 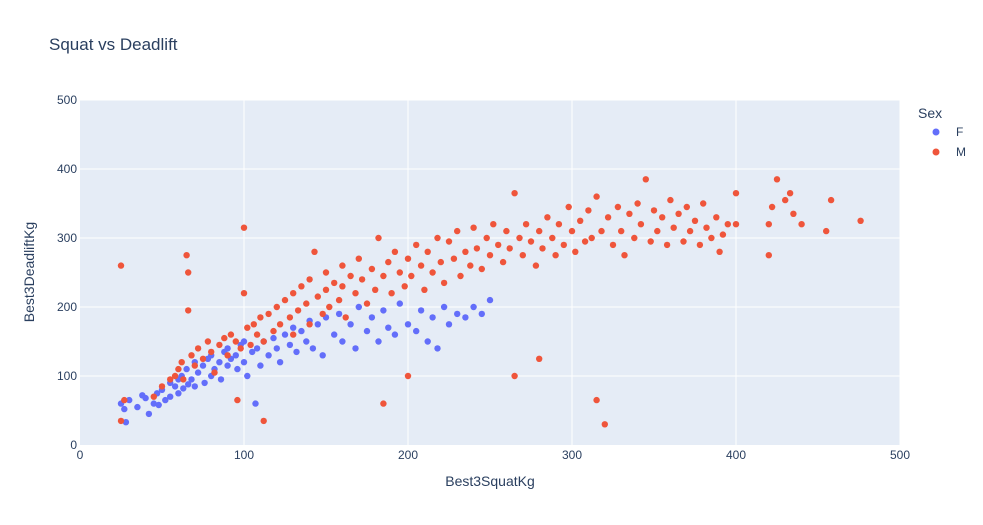 What do you see at coordinates (572, 455) in the screenshot?
I see `x-tick-label: 300` at bounding box center [572, 455].